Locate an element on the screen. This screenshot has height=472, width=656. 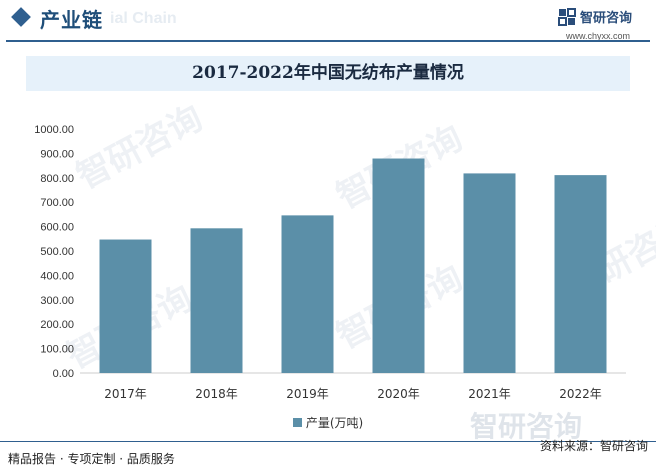
y-tick-label: 600.00 is located at coordinates (57, 228).